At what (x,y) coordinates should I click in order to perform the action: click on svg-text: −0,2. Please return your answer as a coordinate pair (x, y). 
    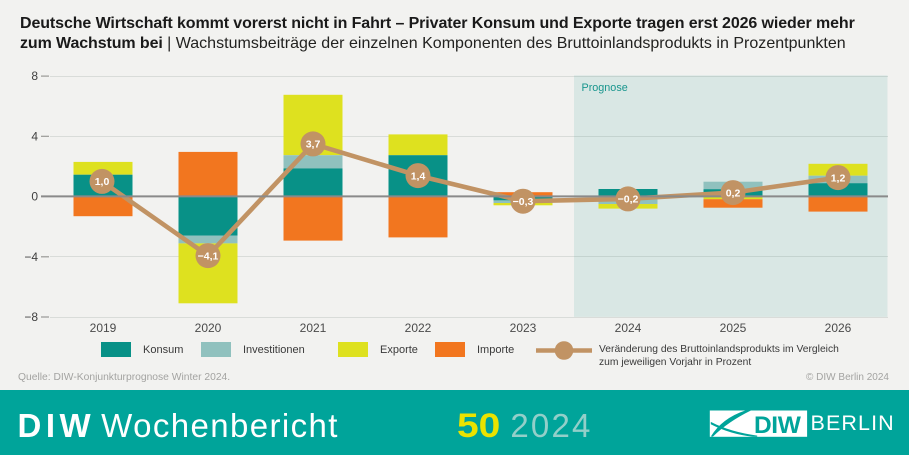
    Looking at the image, I should click on (628, 200).